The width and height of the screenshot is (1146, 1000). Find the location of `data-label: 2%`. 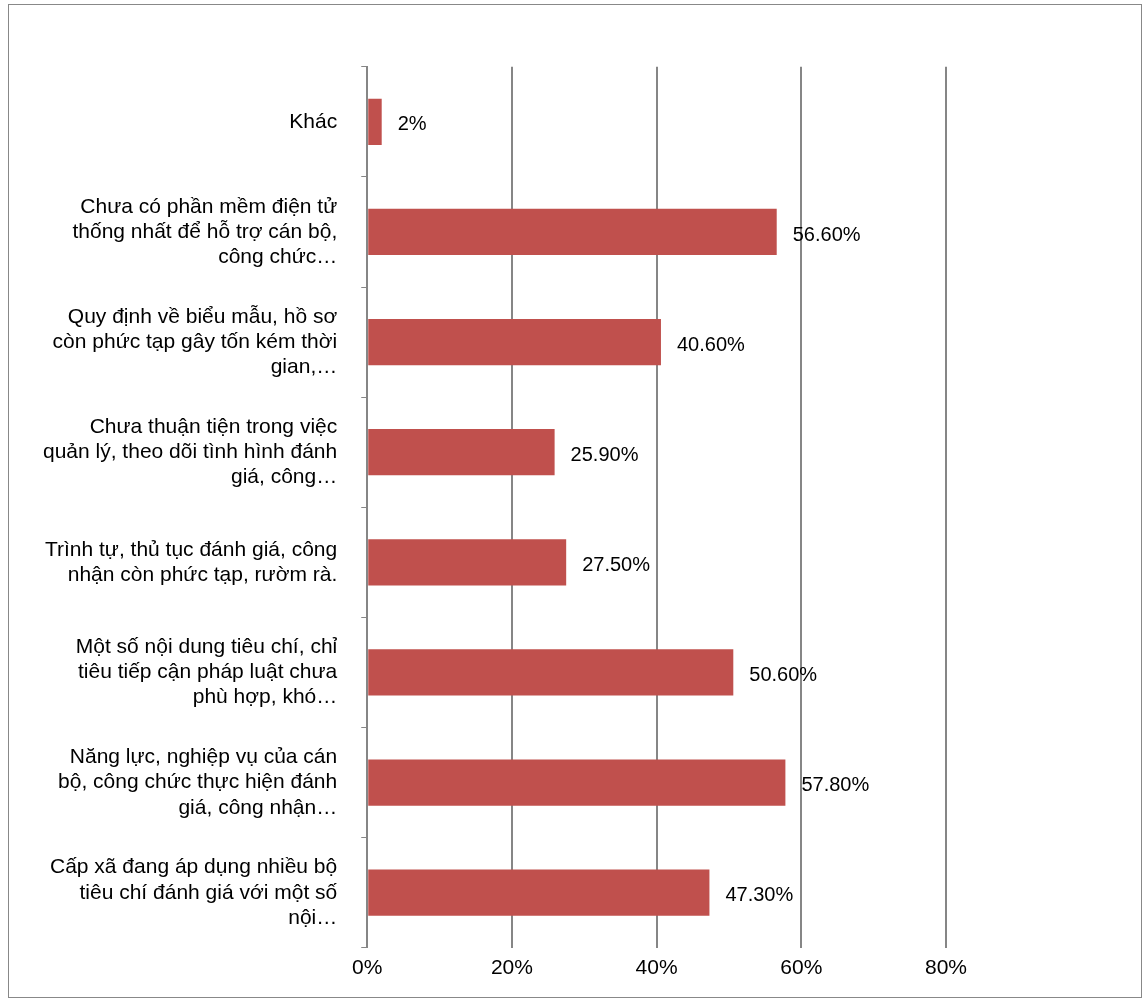

data-label: 2% is located at coordinates (412, 123).